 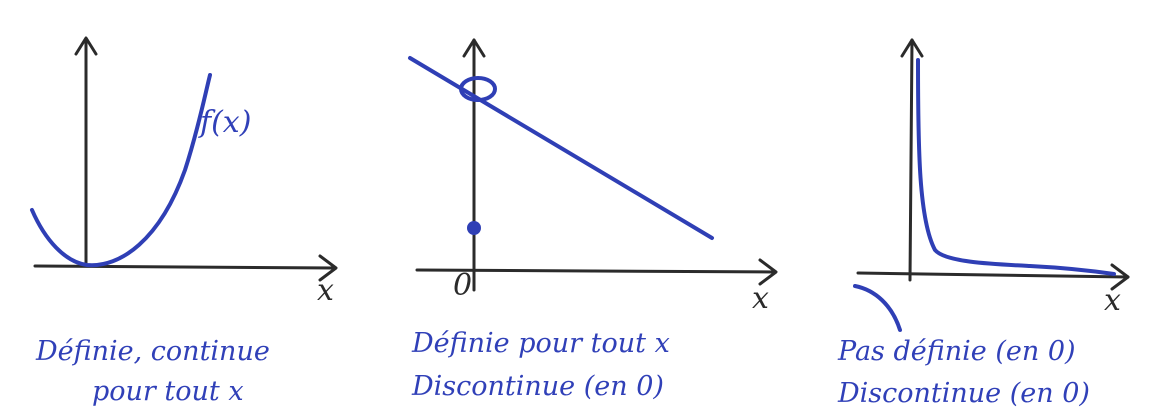 What do you see at coordinates (474, 48) in the screenshot?
I see `graph2-y-axis-arrow` at bounding box center [474, 48].